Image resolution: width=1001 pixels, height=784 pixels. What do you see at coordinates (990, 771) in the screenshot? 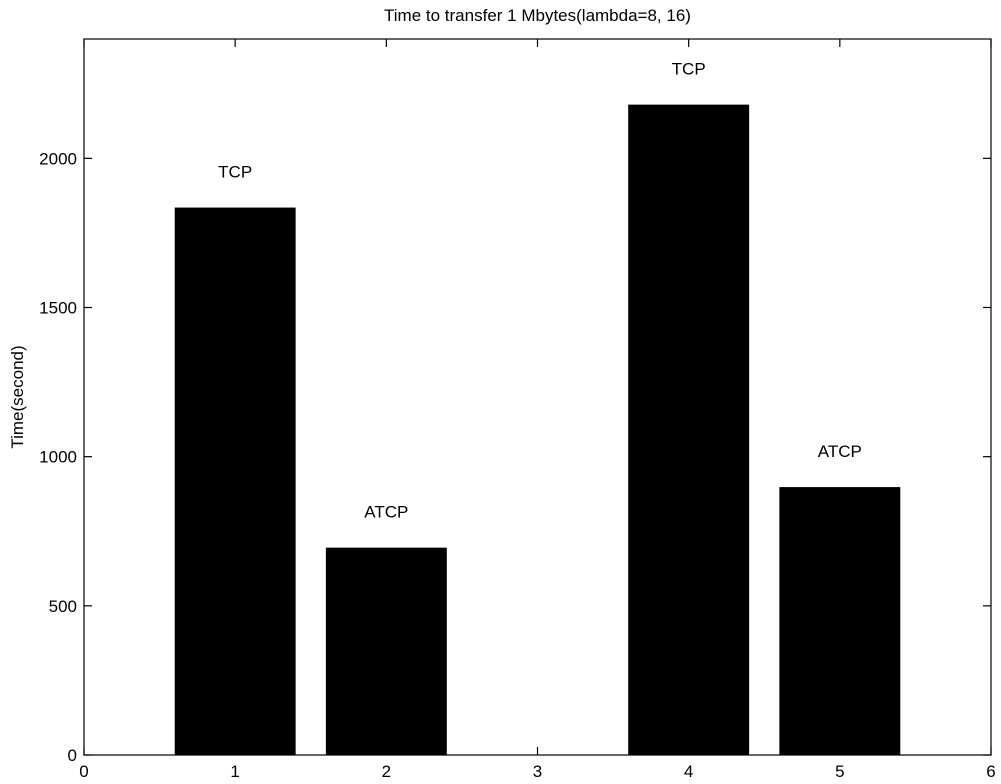
I see `x-tick-label: 6` at bounding box center [990, 771].